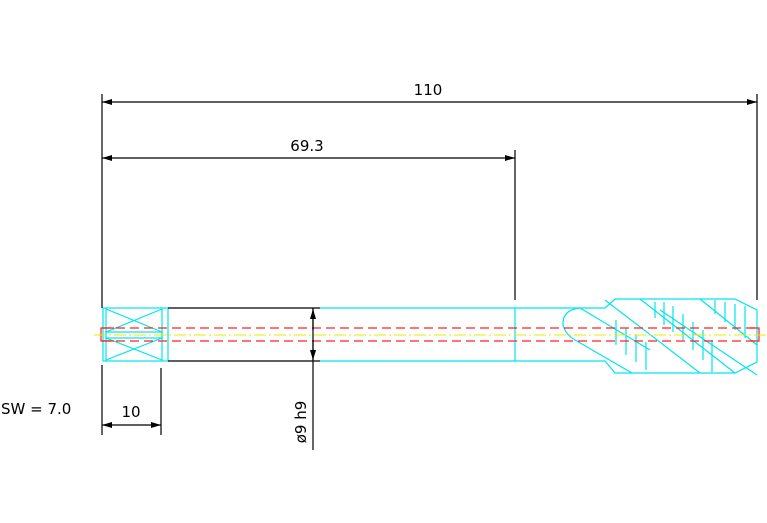  I want to click on diameter-label: ø9 h9, so click(301, 422).